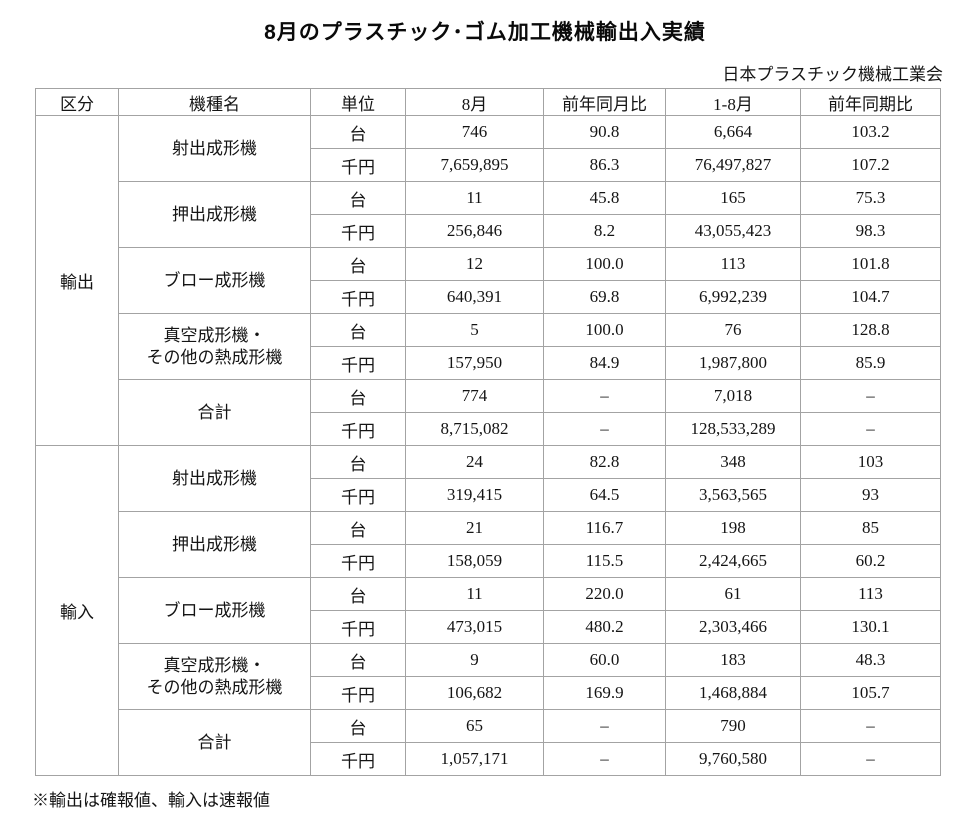 This screenshot has height=827, width=970. I want to click on value-cell: 11, so click(474, 198).